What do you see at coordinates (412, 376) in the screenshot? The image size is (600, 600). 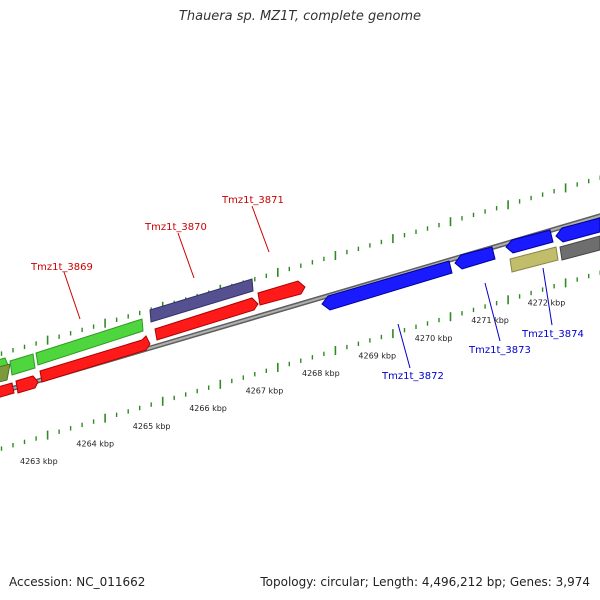 I see `gene-label-tmz1t-3872: Tmz1t_3872` at bounding box center [412, 376].